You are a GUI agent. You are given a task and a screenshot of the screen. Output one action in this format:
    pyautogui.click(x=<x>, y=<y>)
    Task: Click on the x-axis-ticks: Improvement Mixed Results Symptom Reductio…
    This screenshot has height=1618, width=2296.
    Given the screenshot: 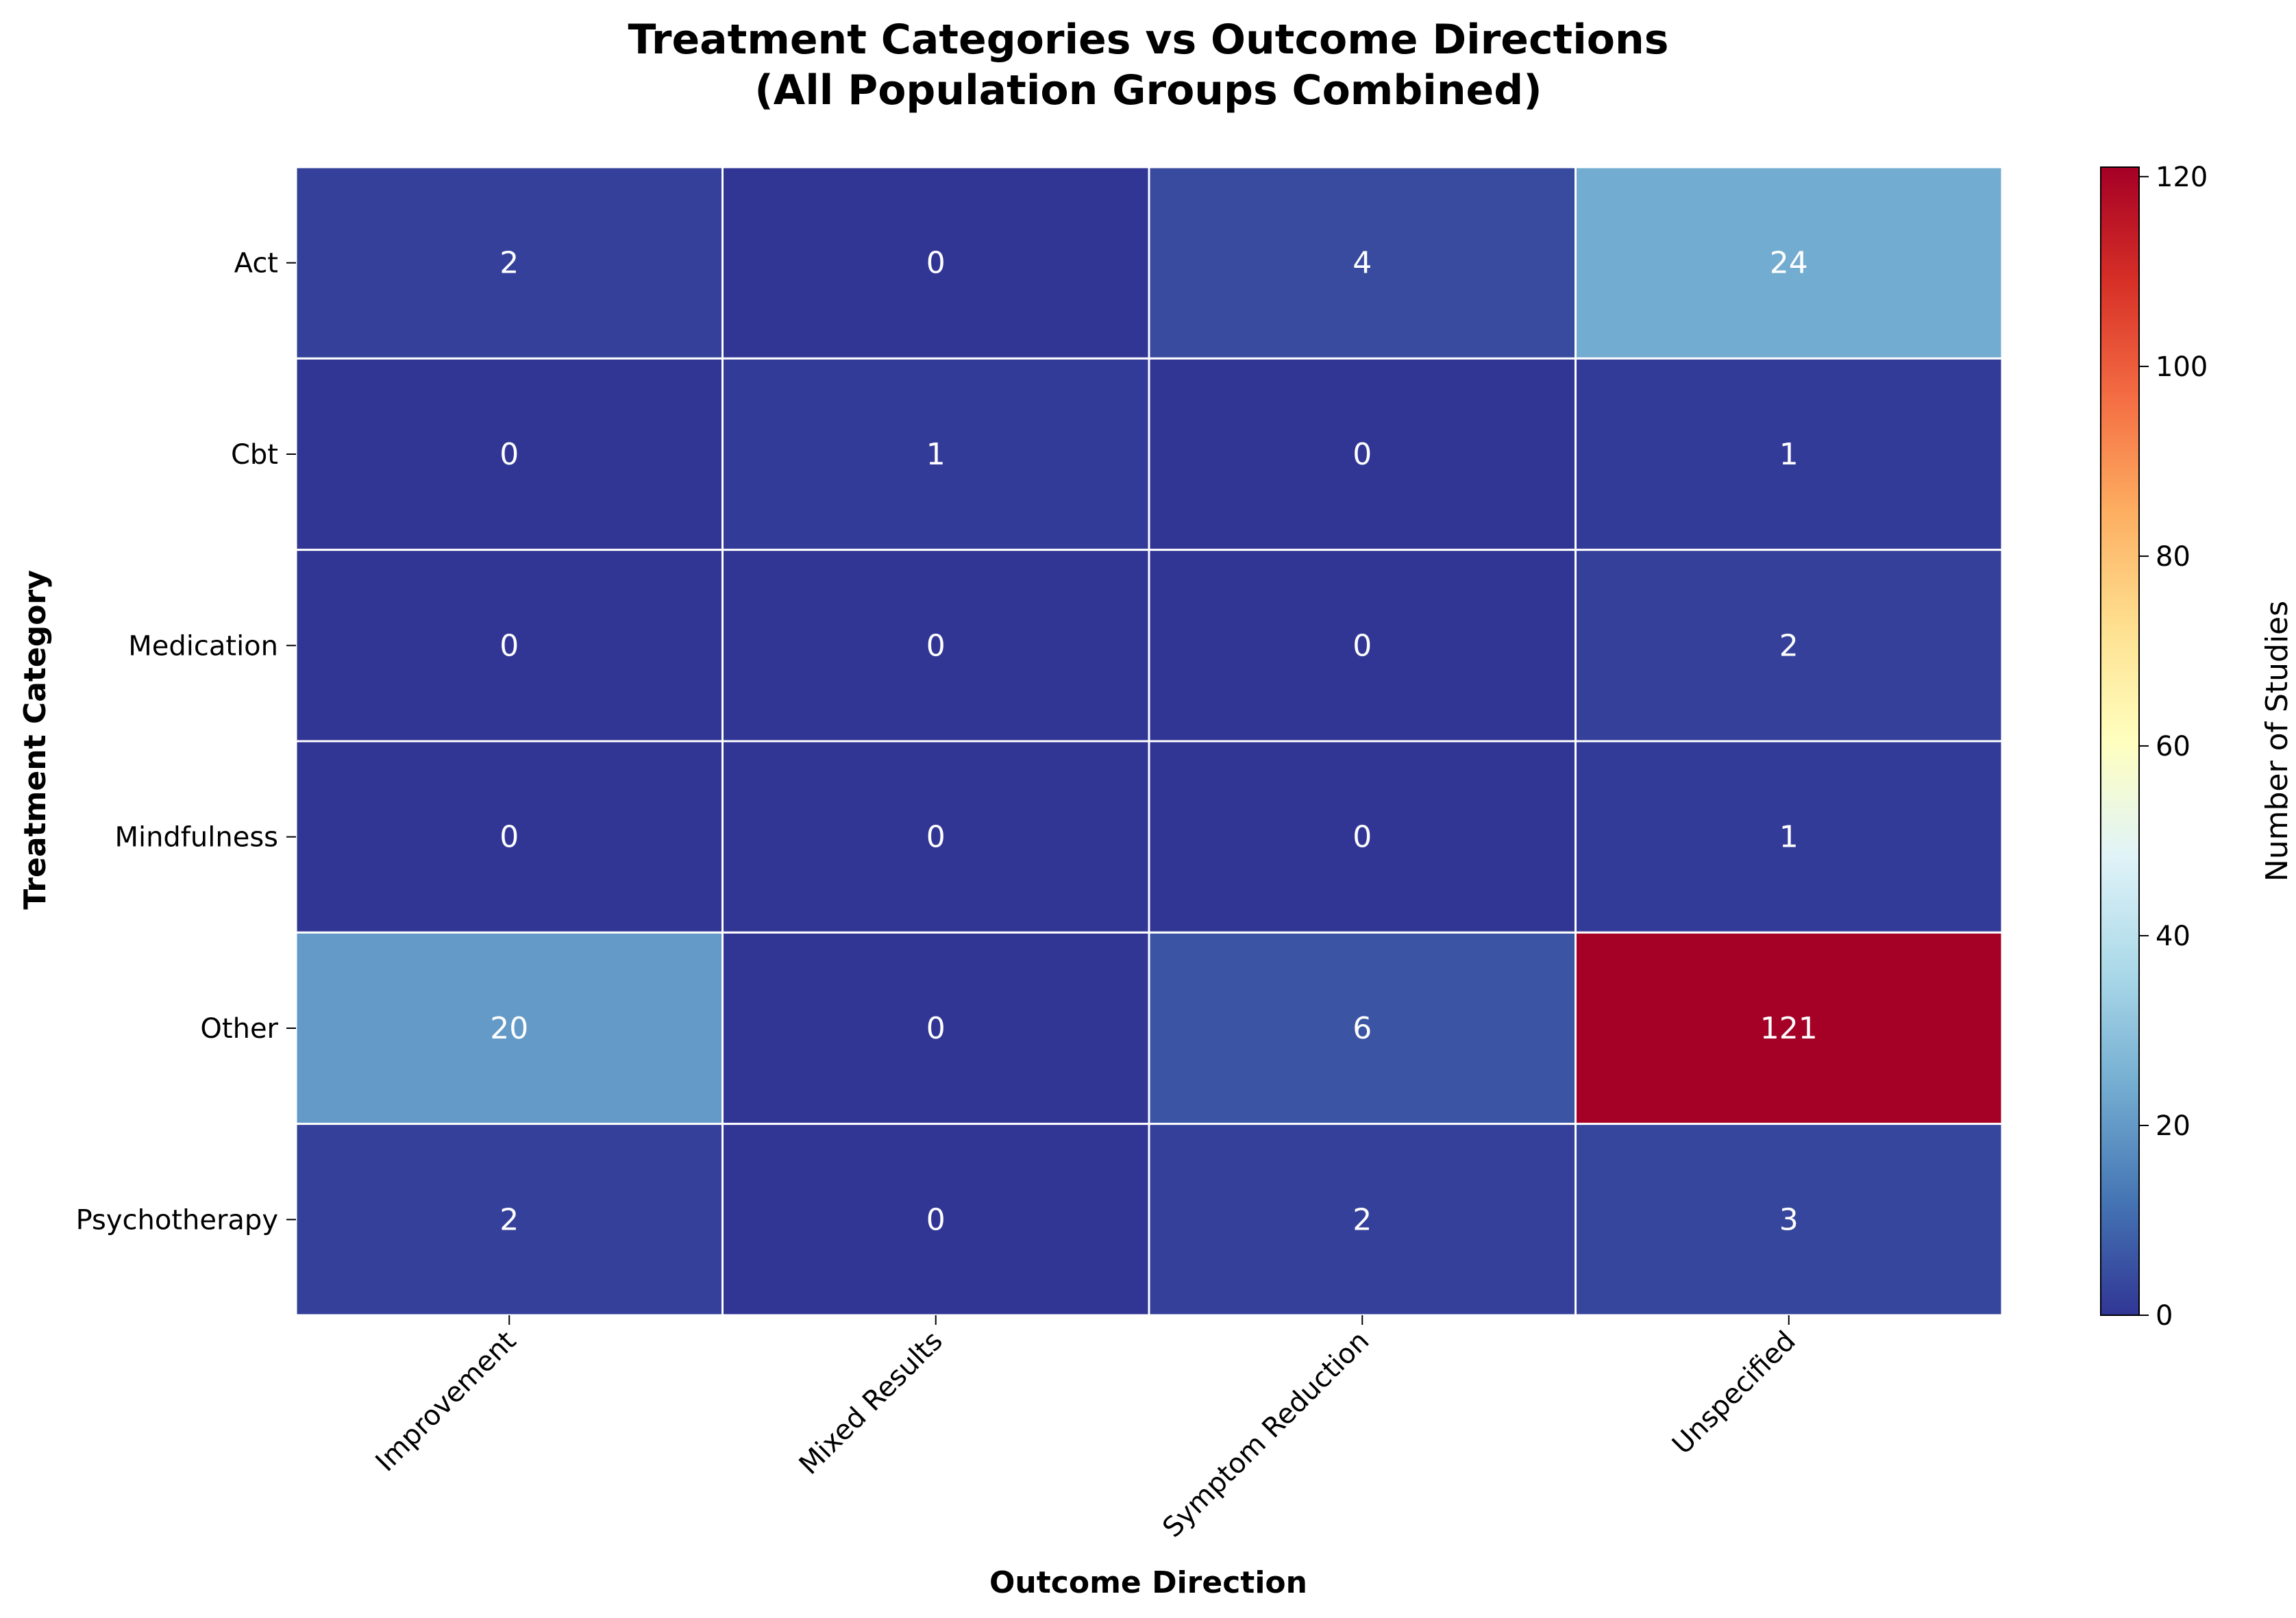 What is the action you would take?
    pyautogui.click(x=1086, y=1429)
    